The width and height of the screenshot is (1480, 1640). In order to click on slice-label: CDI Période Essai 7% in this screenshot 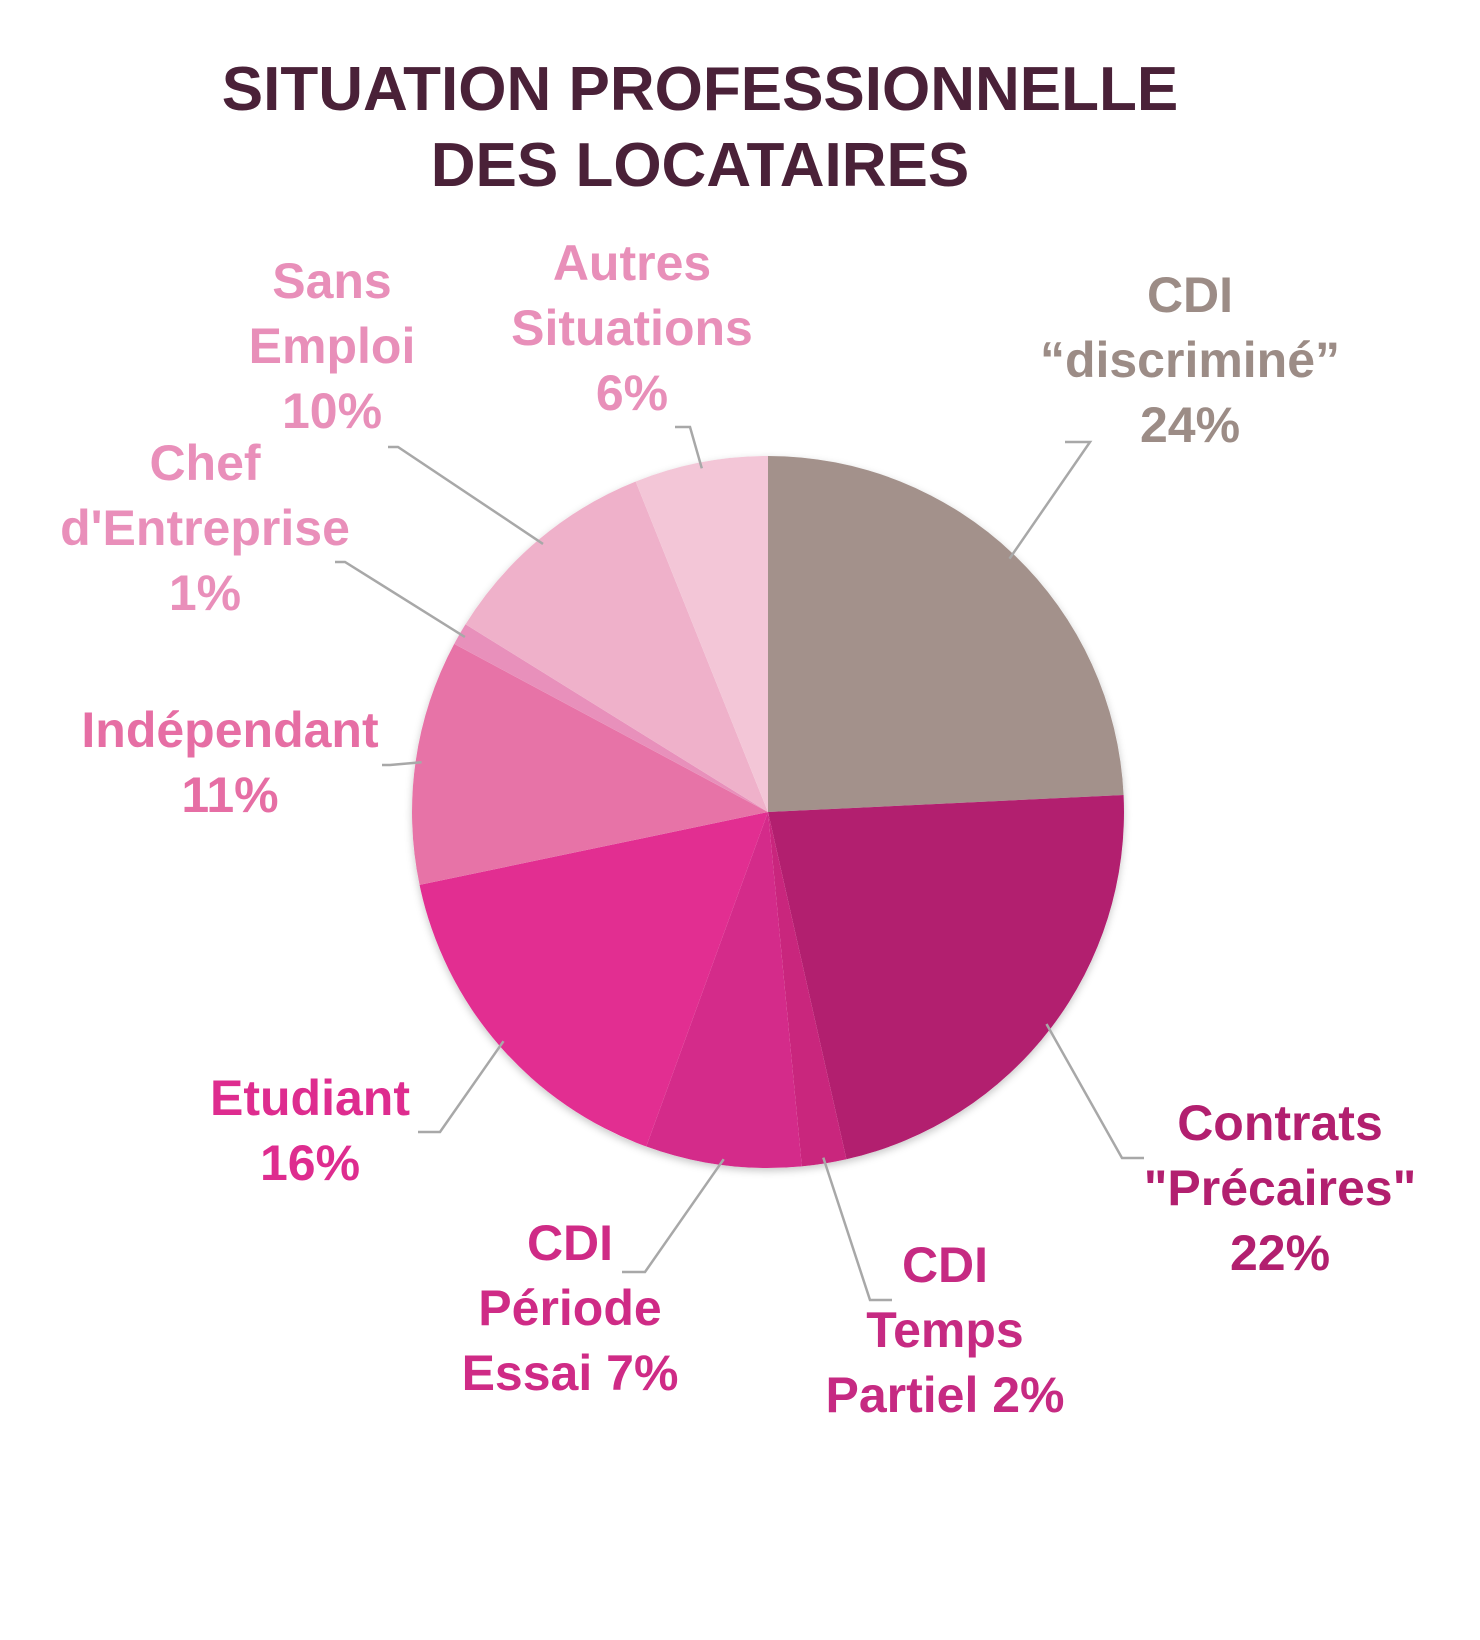, I will do `click(570, 1308)`.